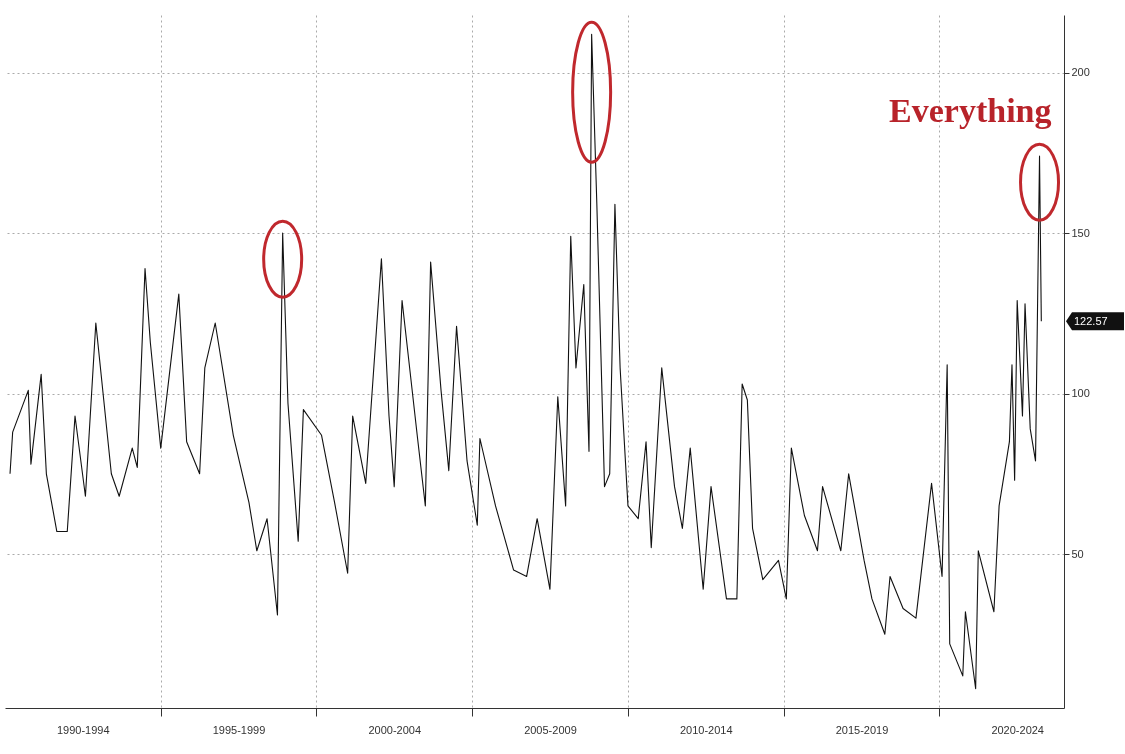 The image size is (1125, 754). What do you see at coordinates (83, 729) in the screenshot?
I see `x-tick-label: 1990-1994` at bounding box center [83, 729].